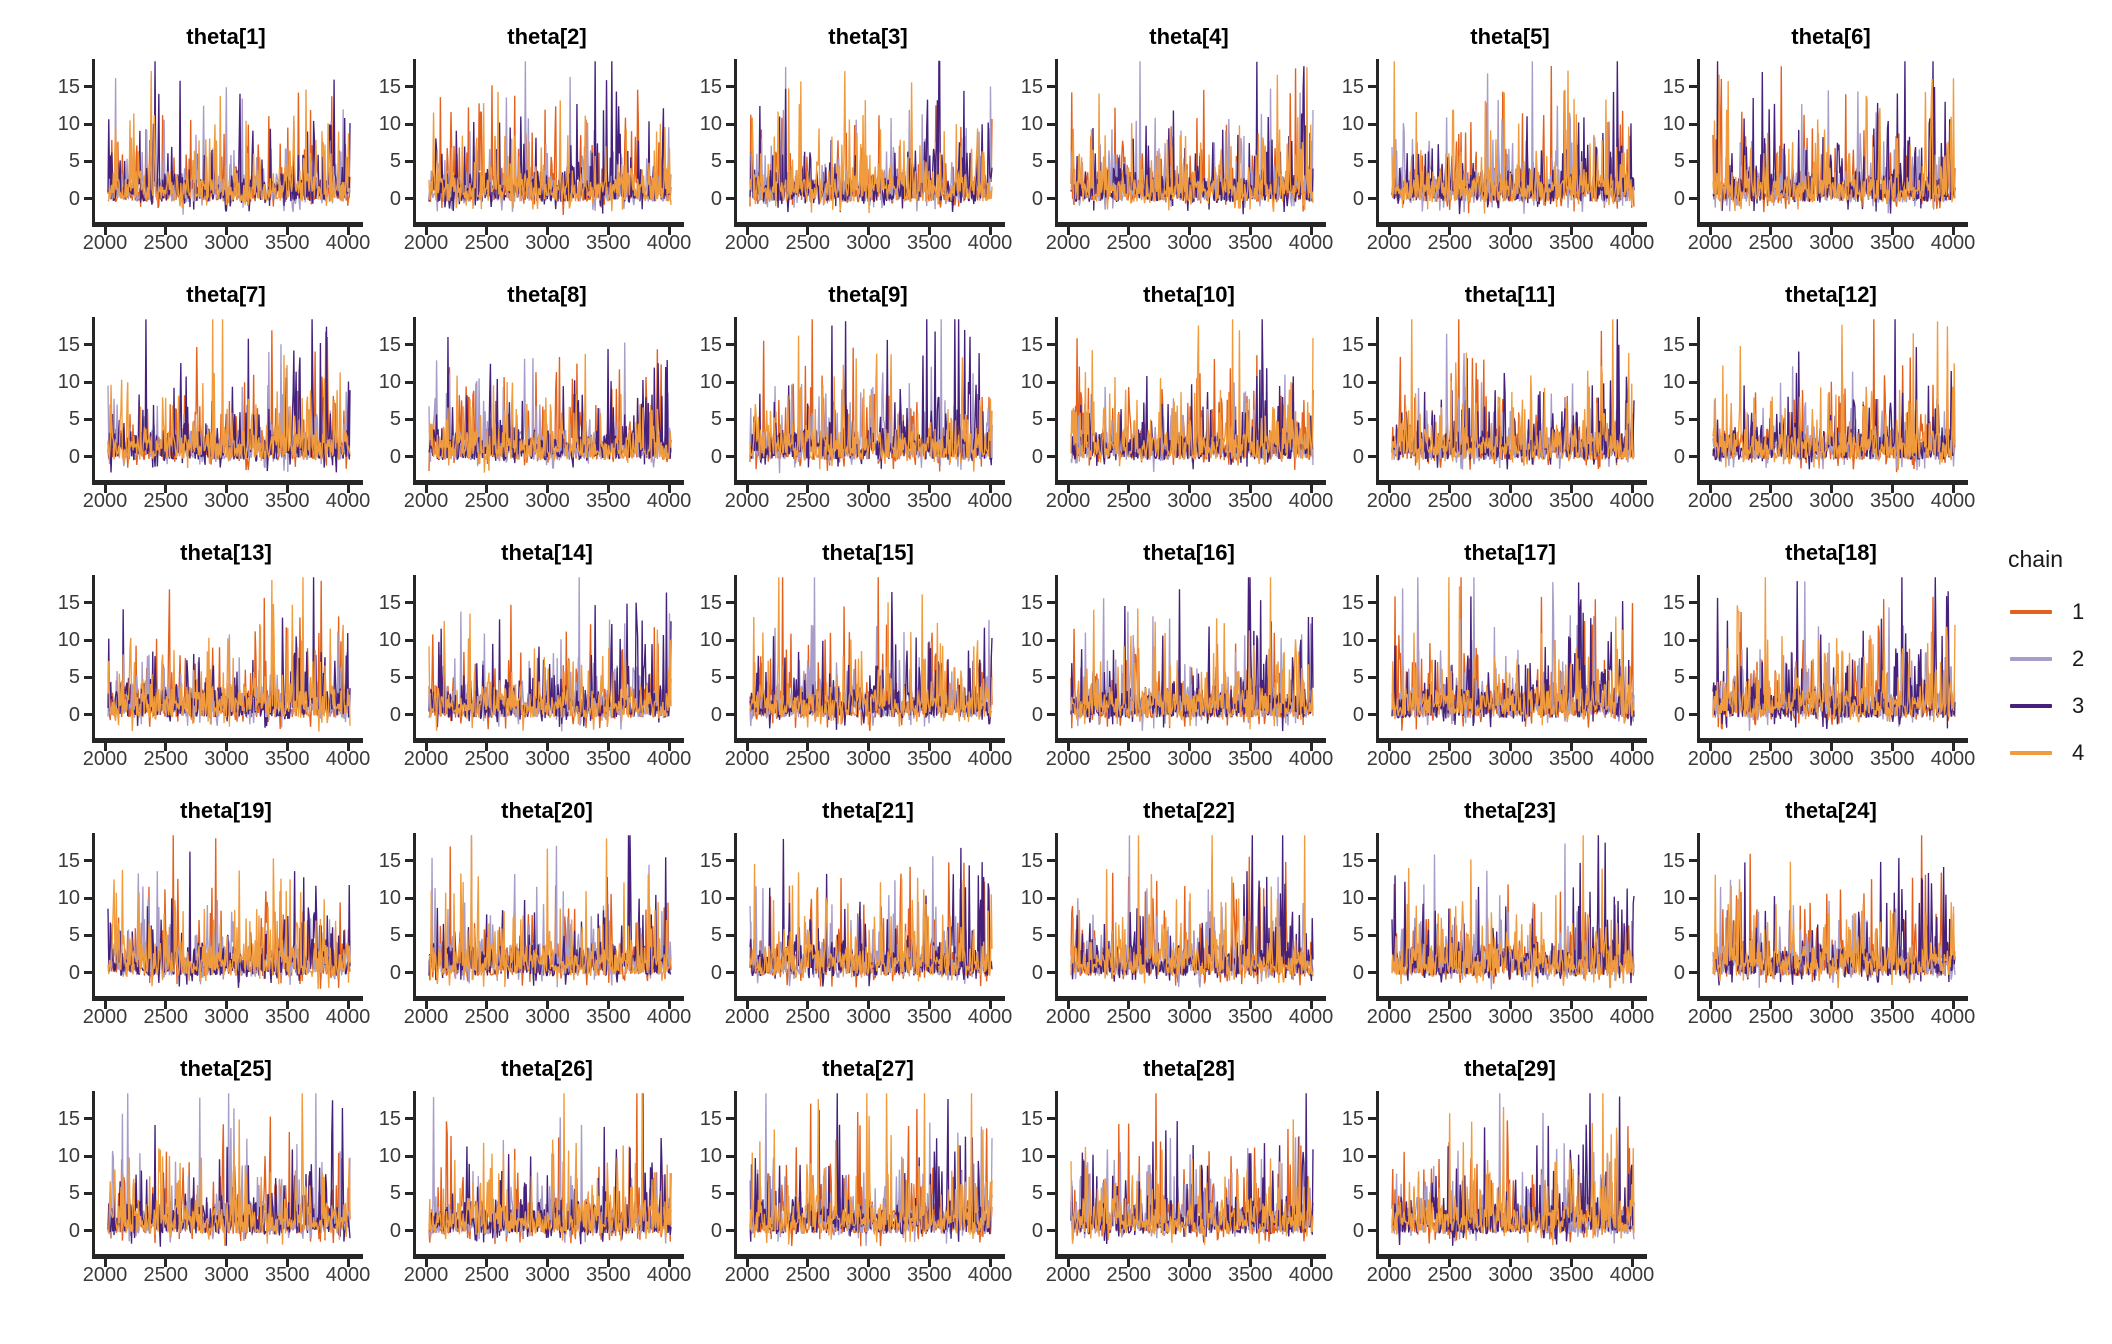 Image resolution: width=2112 pixels, height=1344 pixels. Describe the element at coordinates (842, 139) in the screenshot. I see `trace-panel: theta[3] 15 10 5 0 2000 2500 3000 3500 4000` at that location.